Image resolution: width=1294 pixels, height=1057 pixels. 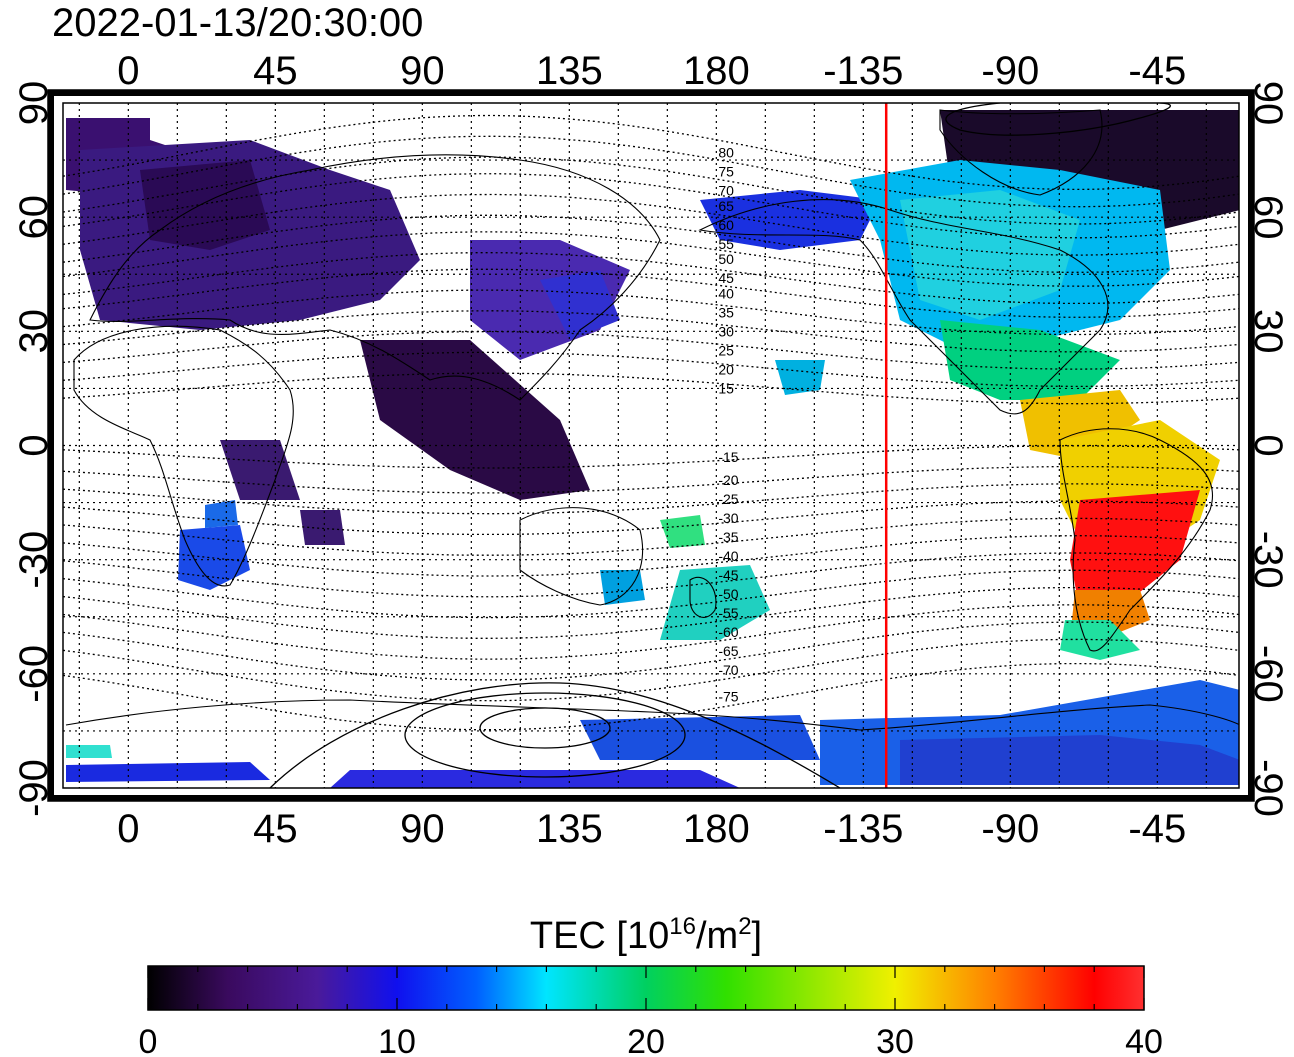 I want to click on coast-eurasia, so click(x=375, y=277).